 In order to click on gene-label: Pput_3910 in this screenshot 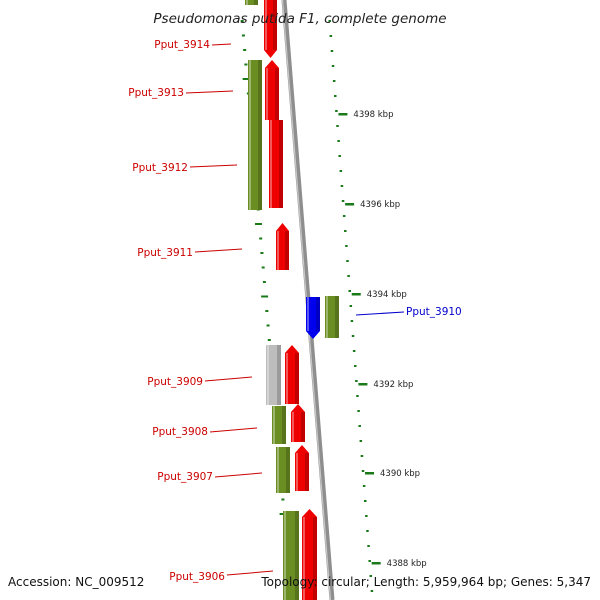, I will do `click(434, 312)`.